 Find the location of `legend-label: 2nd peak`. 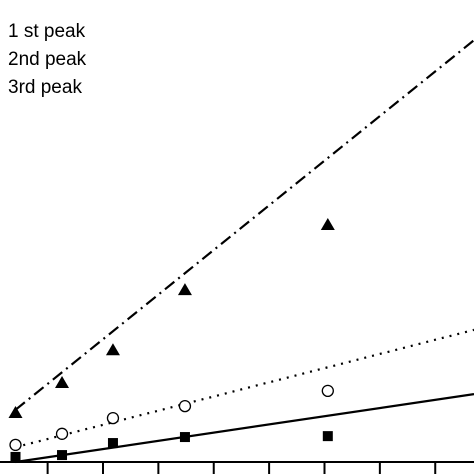

legend-label: 2nd peak is located at coordinates (47, 59).